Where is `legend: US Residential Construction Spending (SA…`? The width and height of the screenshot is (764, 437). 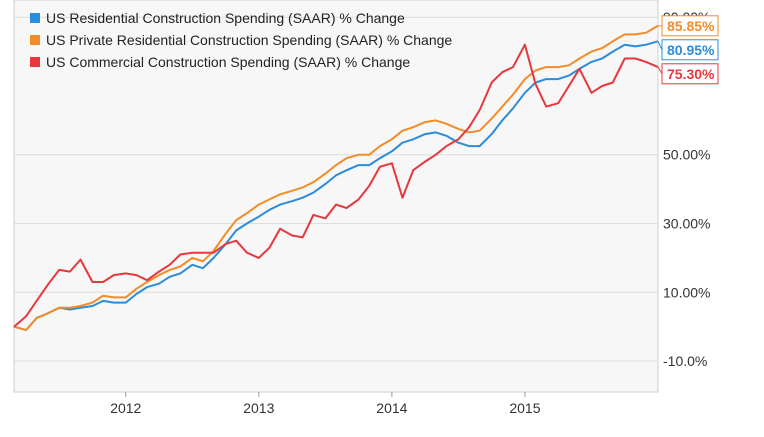 legend: US Residential Construction Spending (SA… is located at coordinates (241, 40).